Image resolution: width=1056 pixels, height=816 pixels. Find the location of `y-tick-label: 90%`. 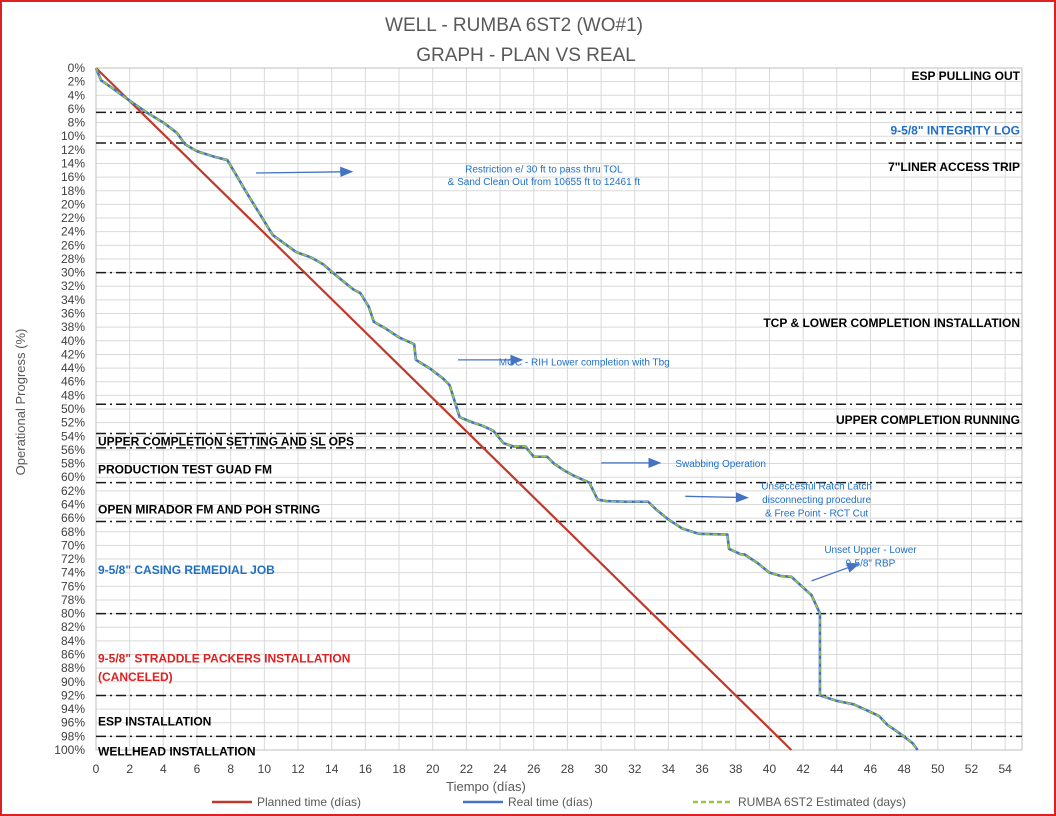

y-tick-label: 90% is located at coordinates (73, 682).